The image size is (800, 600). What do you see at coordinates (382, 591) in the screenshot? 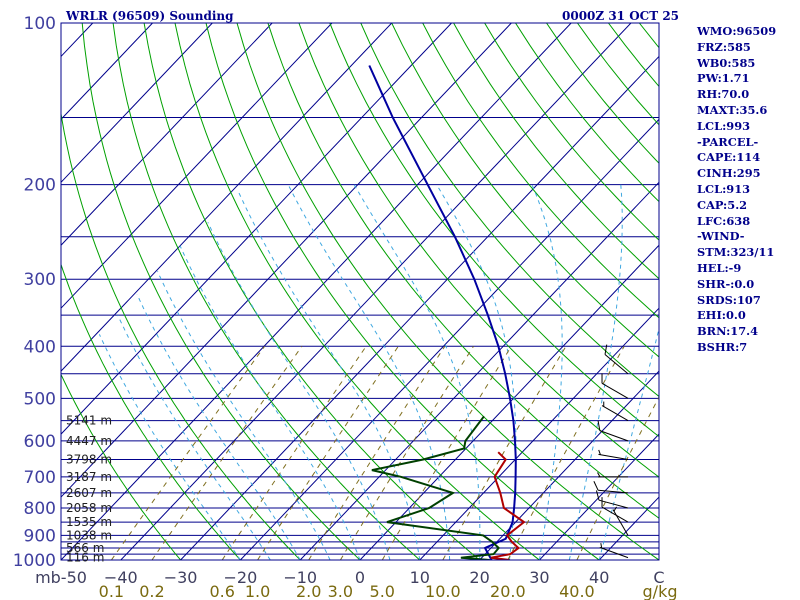
I see `mixing-ratio-tick-label: 5.0` at bounding box center [382, 591].